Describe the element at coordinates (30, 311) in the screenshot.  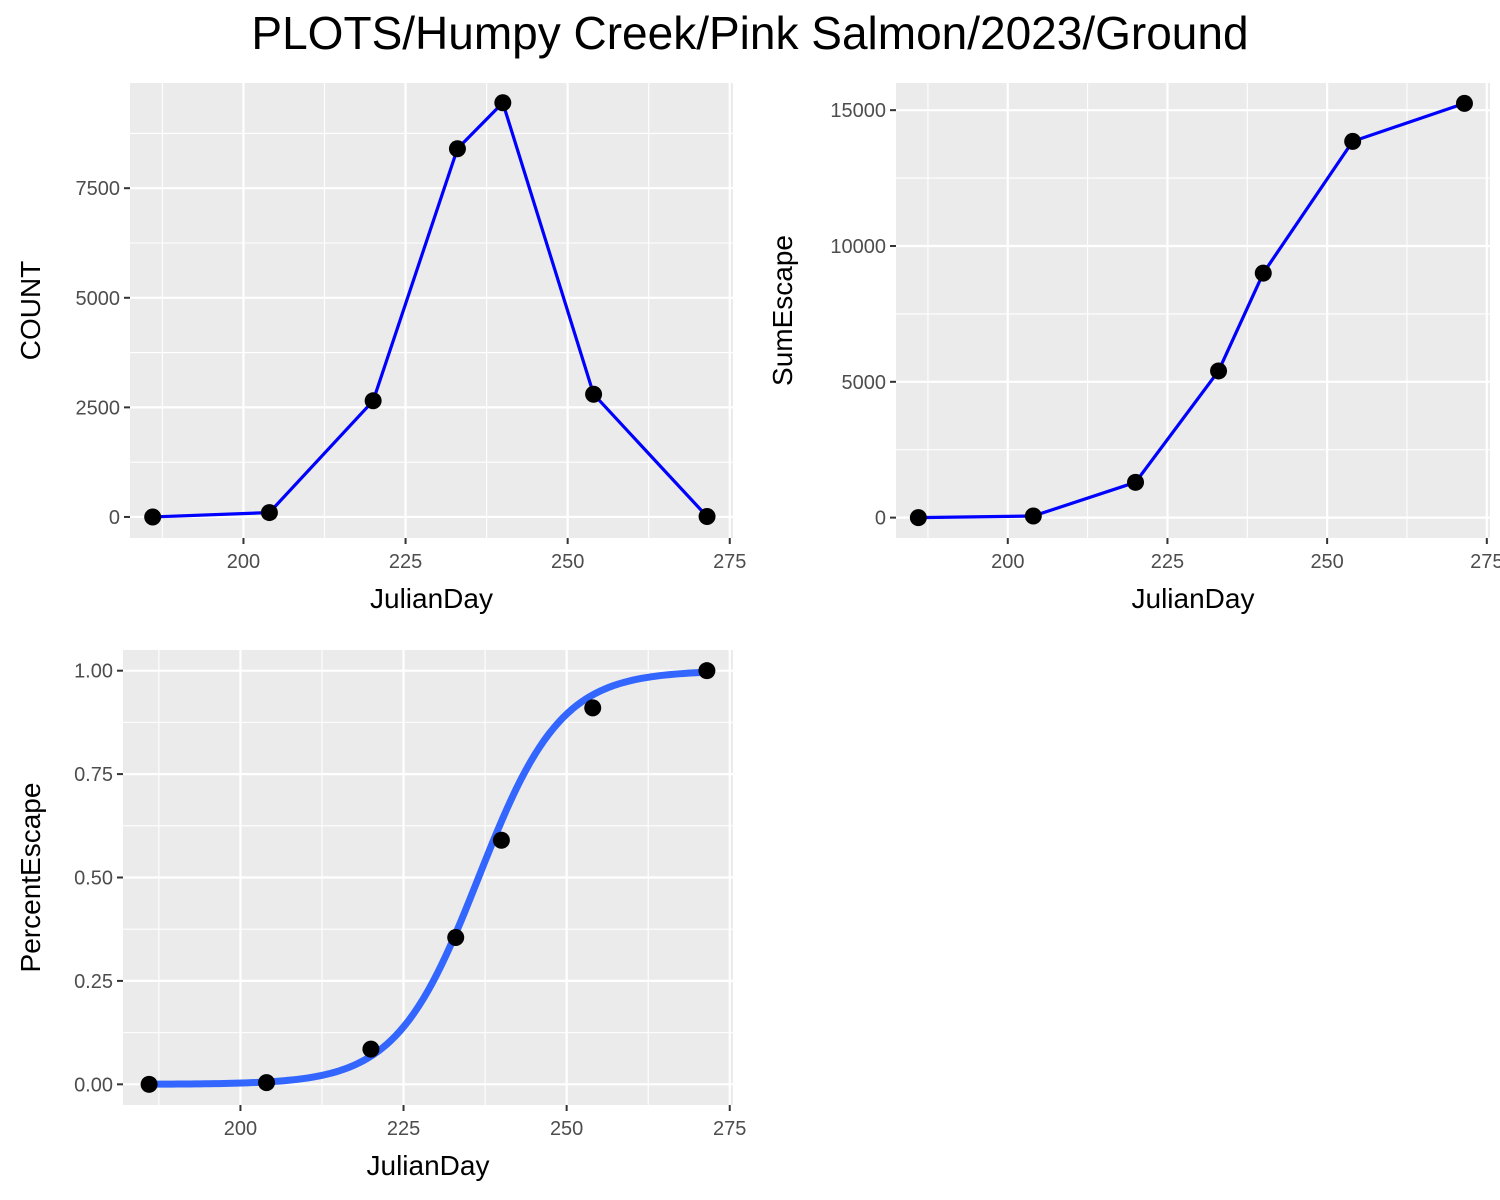
I see `y-axis-title: COUNT` at that location.